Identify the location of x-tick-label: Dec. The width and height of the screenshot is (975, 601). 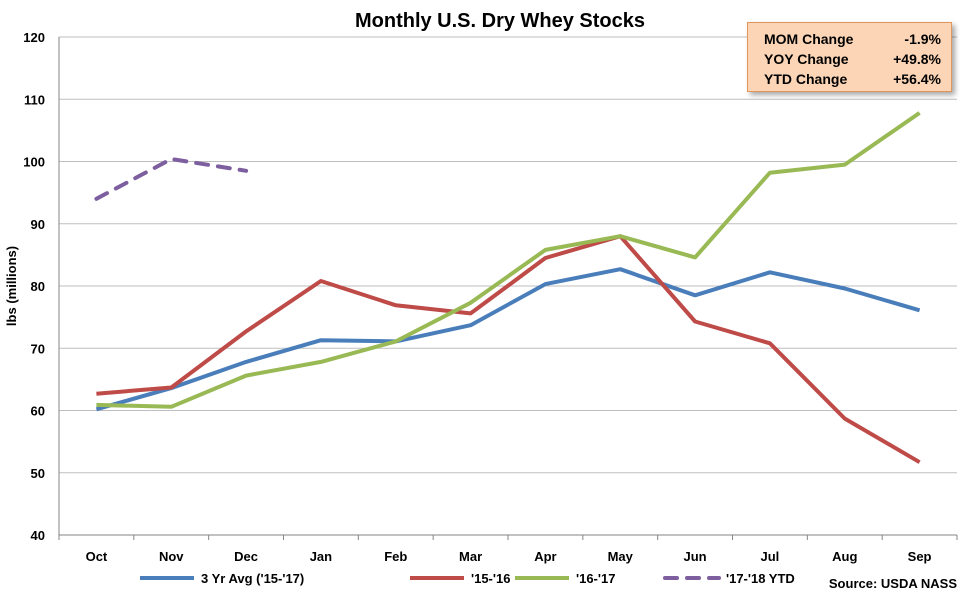
(246, 556).